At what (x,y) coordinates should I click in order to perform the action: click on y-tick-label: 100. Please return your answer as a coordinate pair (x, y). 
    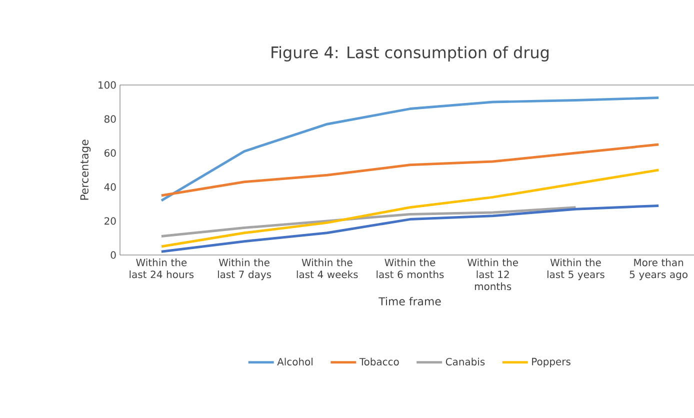
    Looking at the image, I should click on (107, 85).